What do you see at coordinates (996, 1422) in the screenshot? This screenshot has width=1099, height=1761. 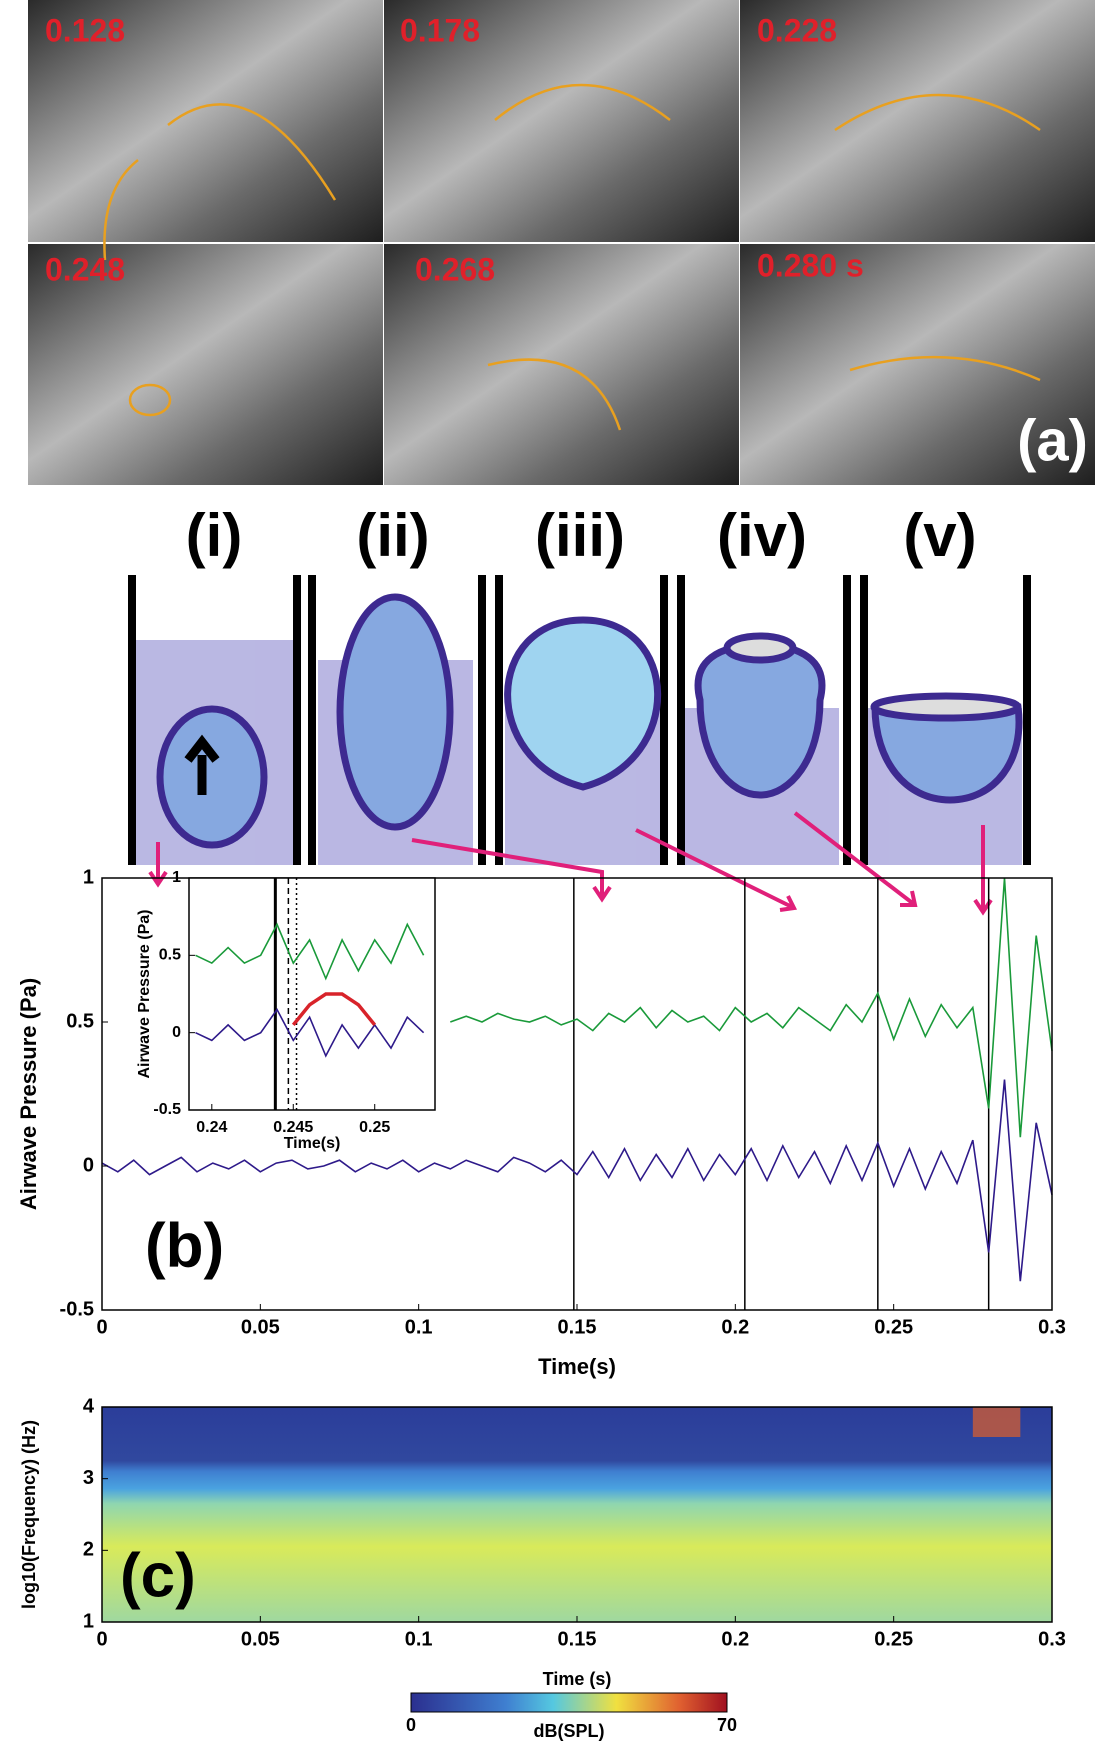 I see `spectrogram-burst` at bounding box center [996, 1422].